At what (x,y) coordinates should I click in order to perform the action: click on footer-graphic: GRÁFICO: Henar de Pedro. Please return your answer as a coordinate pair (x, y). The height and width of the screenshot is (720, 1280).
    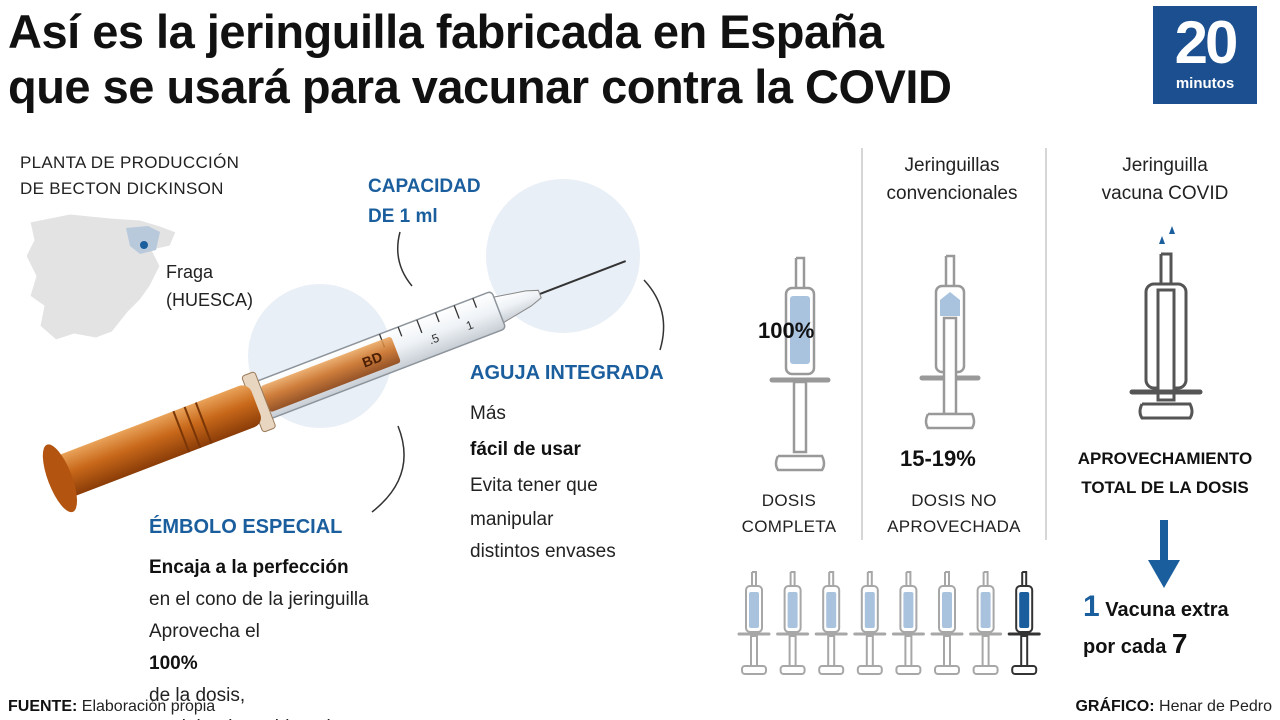
    Looking at the image, I should click on (1173, 707).